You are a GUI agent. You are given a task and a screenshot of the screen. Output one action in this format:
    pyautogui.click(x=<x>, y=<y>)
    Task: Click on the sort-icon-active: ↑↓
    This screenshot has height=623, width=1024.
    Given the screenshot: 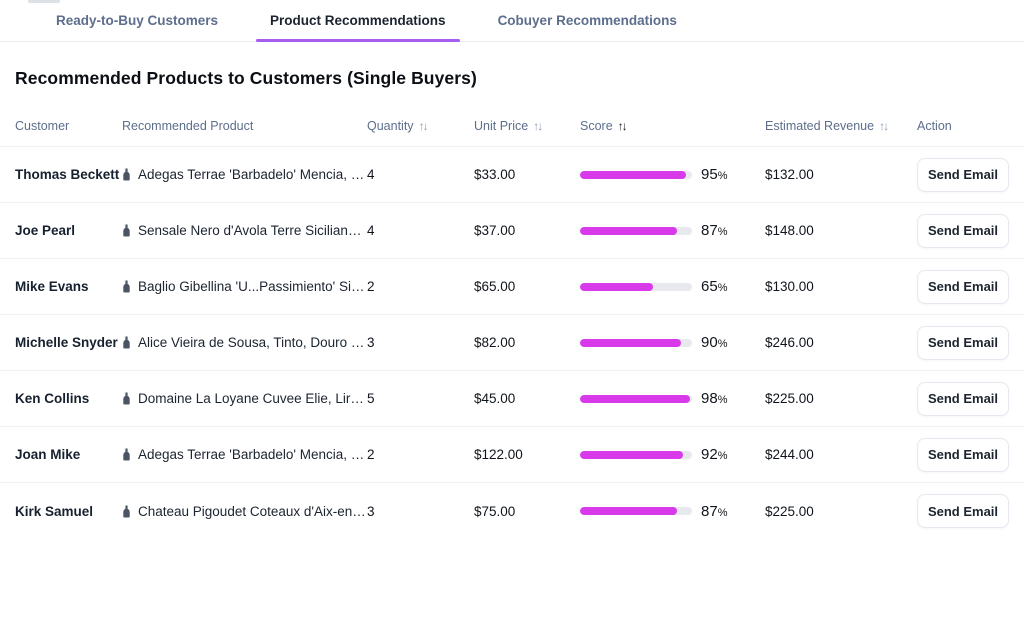 What is the action you would take?
    pyautogui.click(x=622, y=125)
    